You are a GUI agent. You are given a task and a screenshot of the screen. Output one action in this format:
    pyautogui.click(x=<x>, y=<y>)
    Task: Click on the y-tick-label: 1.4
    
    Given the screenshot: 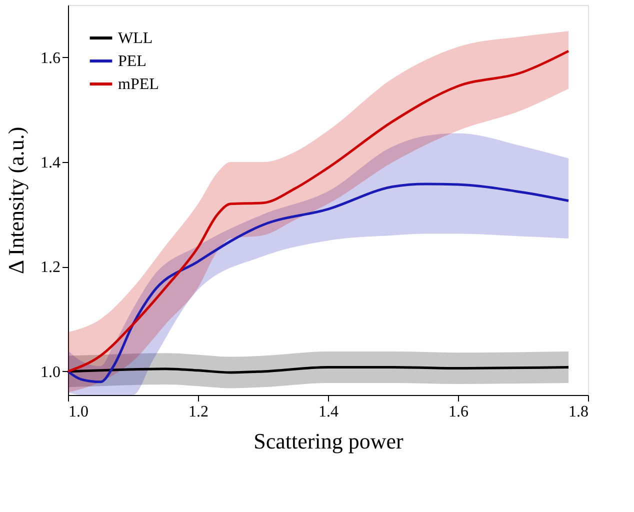 What is the action you would take?
    pyautogui.click(x=50, y=163)
    